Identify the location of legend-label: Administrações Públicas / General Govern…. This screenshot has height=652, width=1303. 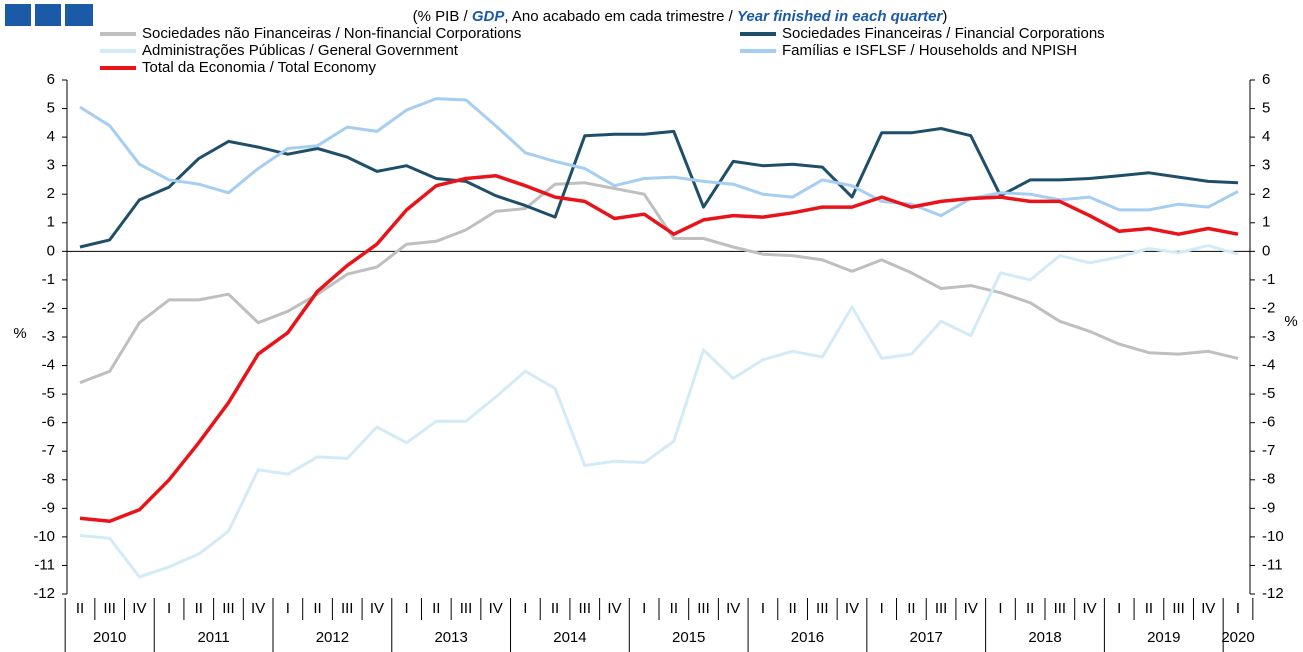
(300, 50).